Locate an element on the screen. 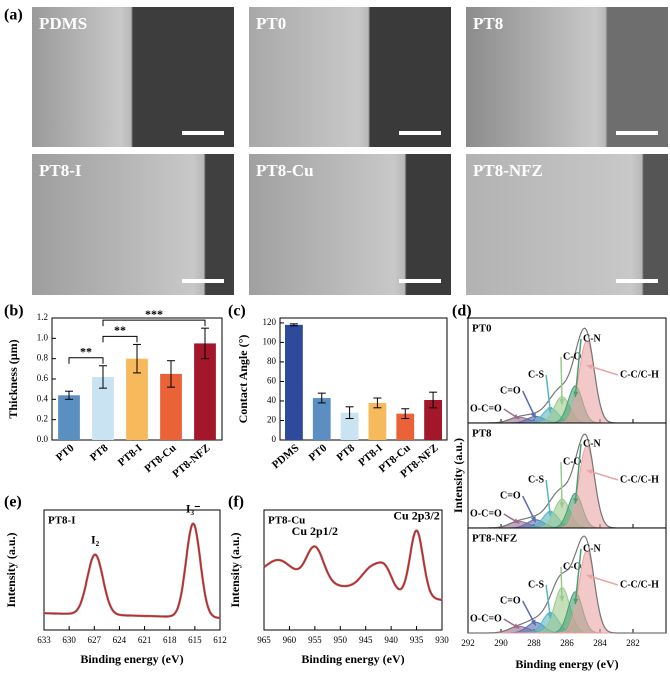 This screenshot has width=670, height=688. panel-title: PT0 is located at coordinates (482, 329).